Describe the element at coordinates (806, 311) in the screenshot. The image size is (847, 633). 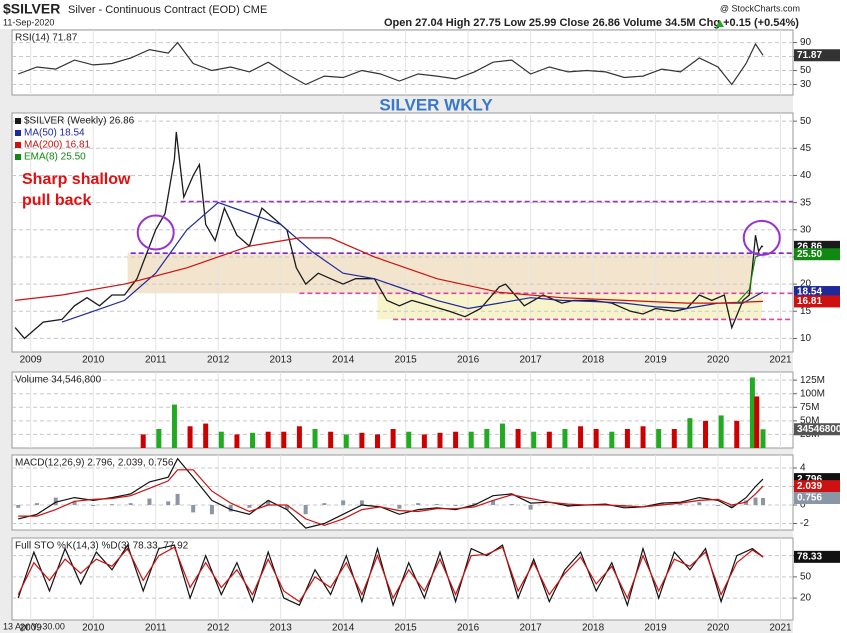
I see `y-tick-label: 15` at that location.